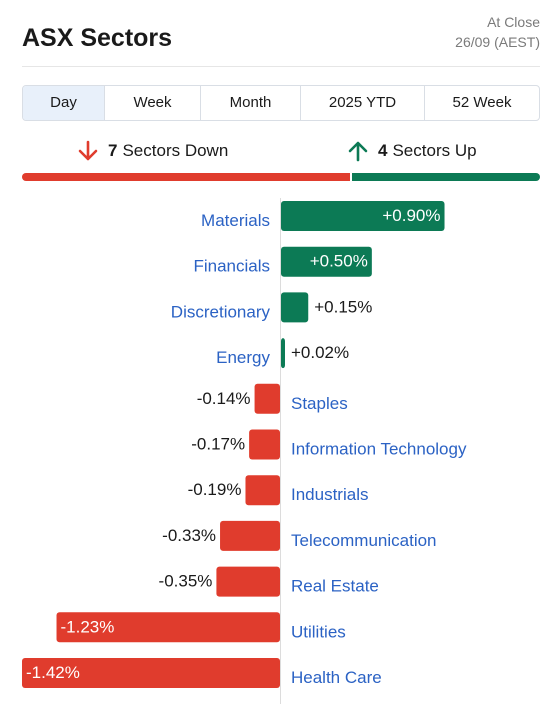  What do you see at coordinates (280, 451) in the screenshot?
I see `chart-zero-axis` at bounding box center [280, 451].